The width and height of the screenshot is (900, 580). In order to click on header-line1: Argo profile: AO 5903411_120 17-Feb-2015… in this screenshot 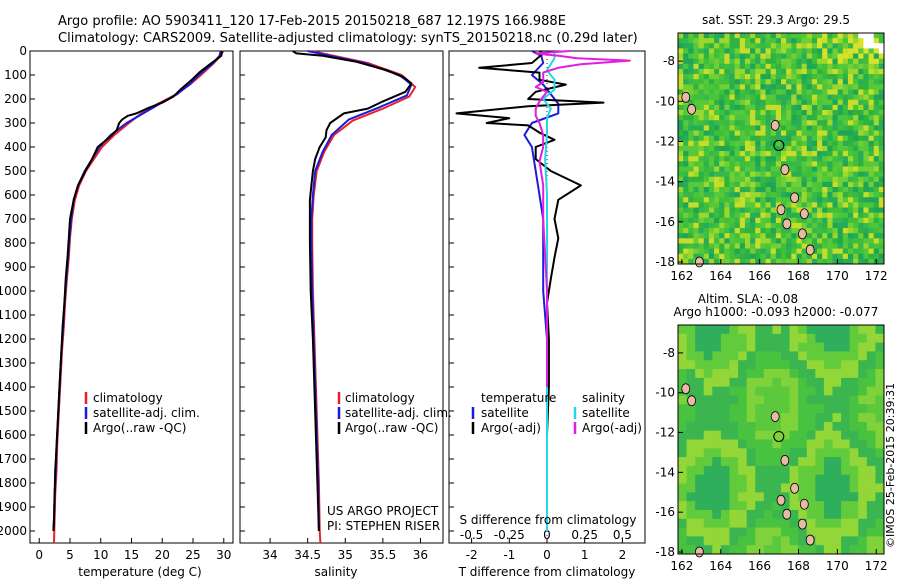, I will do `click(312, 21)`.